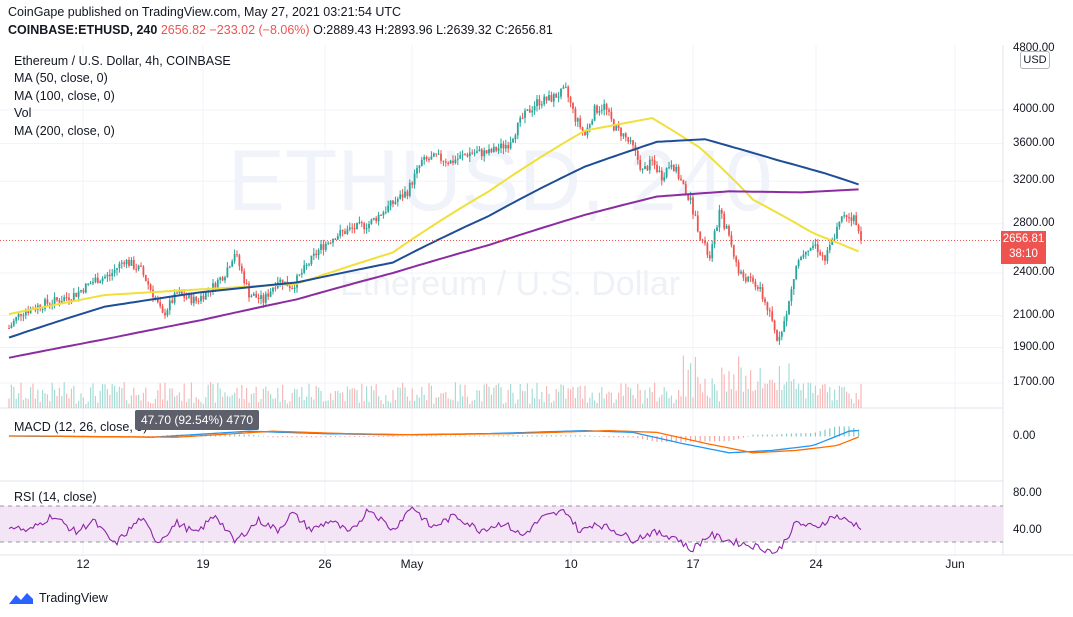 This screenshot has width=1073, height=617. Describe the element at coordinates (524, 30) in the screenshot. I see `close-value: C:2656.81` at that location.